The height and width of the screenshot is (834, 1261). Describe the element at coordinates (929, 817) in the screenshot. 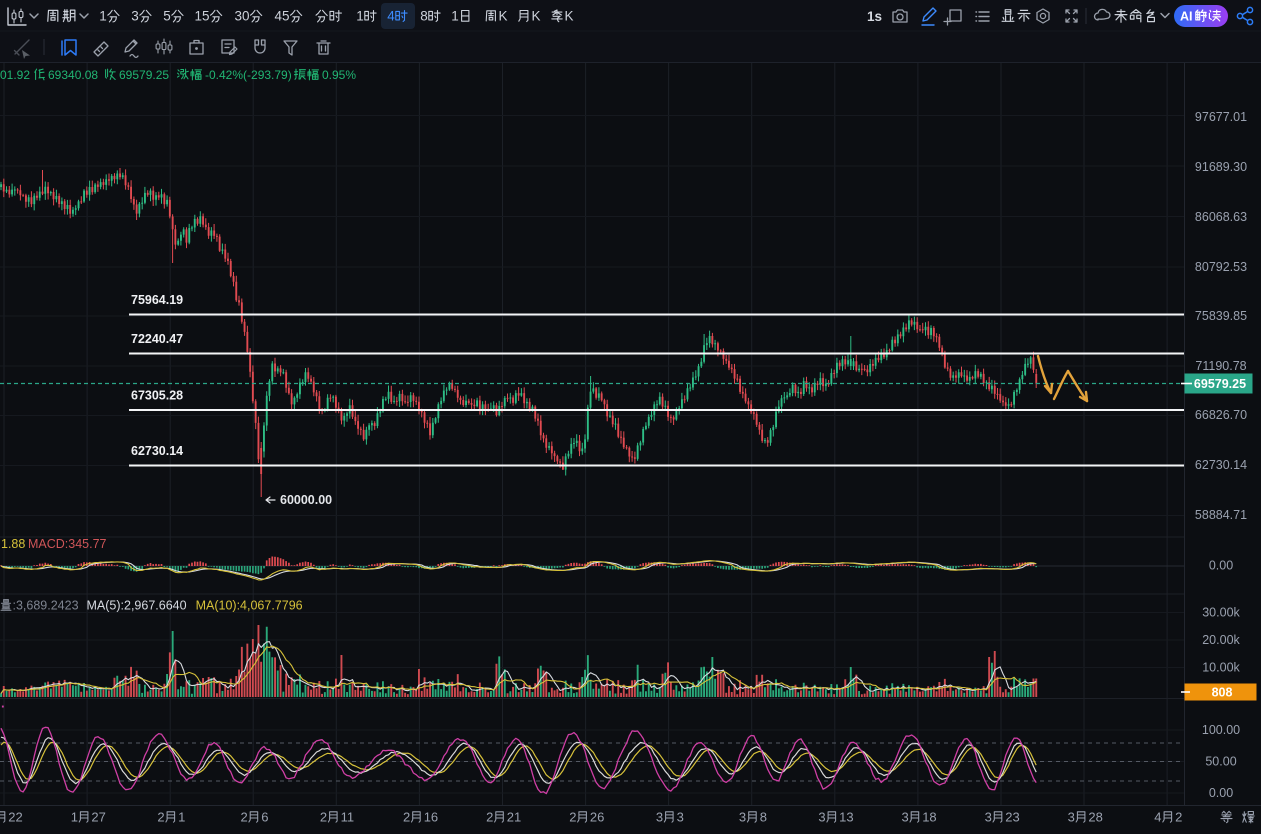

I see `svg-text: 18` at that location.